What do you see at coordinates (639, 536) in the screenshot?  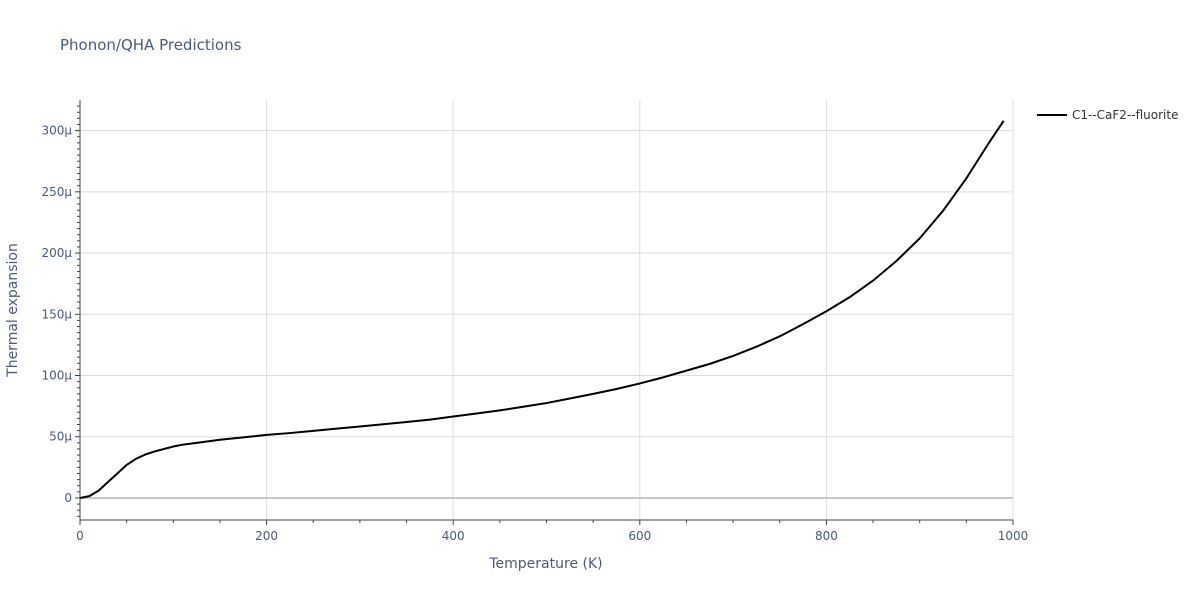 I see `x-tick-label-3: 600` at bounding box center [639, 536].